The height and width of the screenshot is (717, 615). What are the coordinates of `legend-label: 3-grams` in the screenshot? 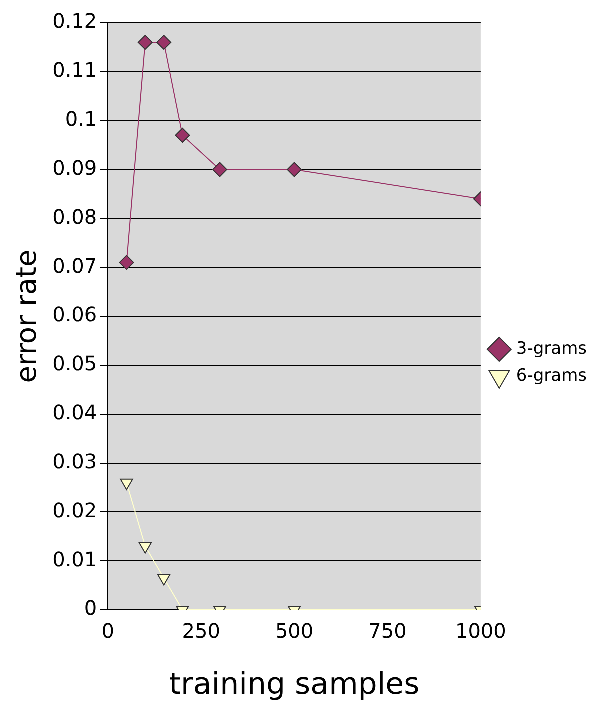 It's located at (552, 348).